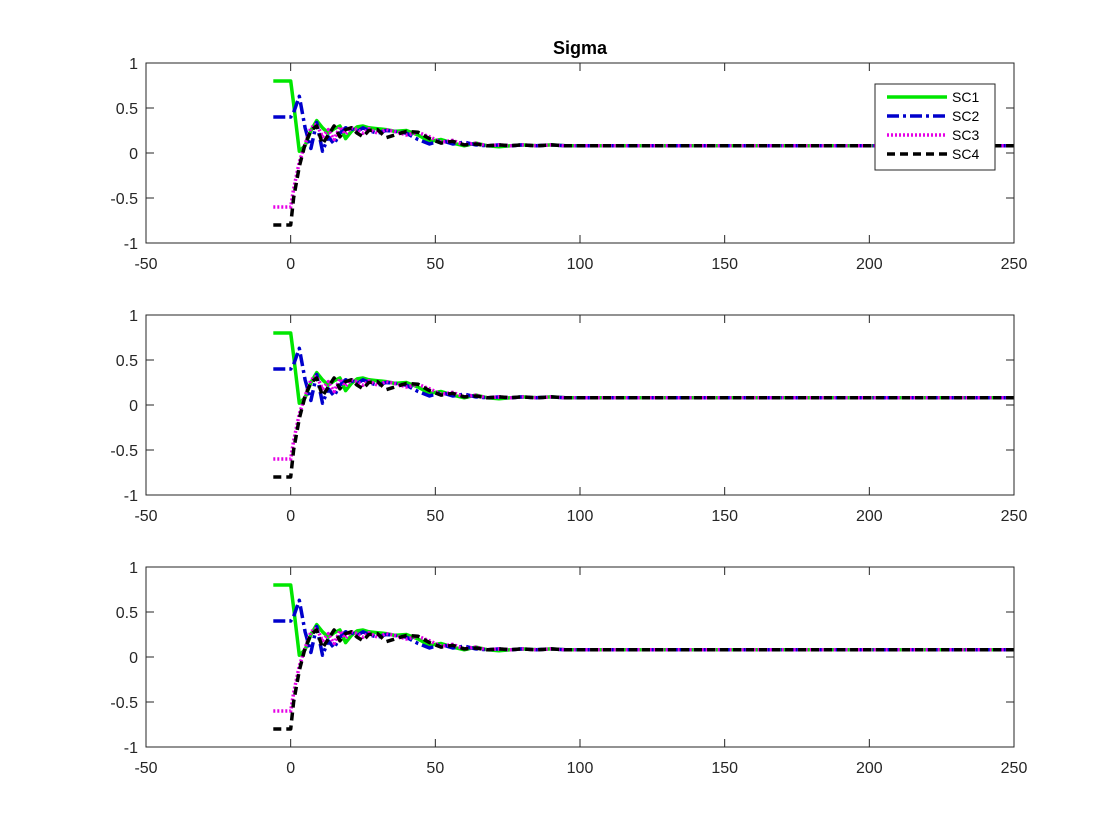 The width and height of the screenshot is (1120, 840). What do you see at coordinates (965, 116) in the screenshot?
I see `legend-label-sc2: SC2` at bounding box center [965, 116].